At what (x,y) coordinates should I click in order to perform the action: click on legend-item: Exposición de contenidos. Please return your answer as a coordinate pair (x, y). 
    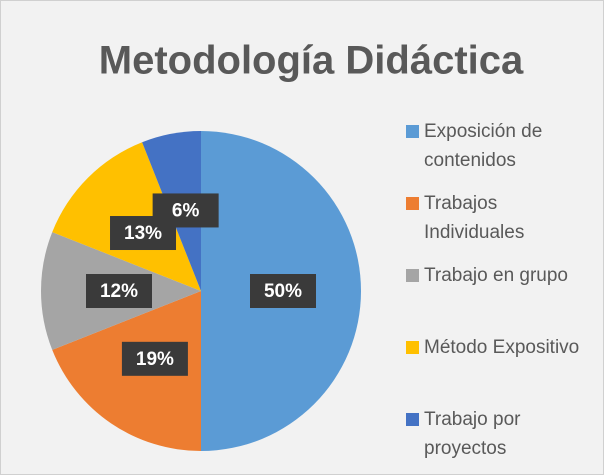
    Looking at the image, I should click on (501, 153).